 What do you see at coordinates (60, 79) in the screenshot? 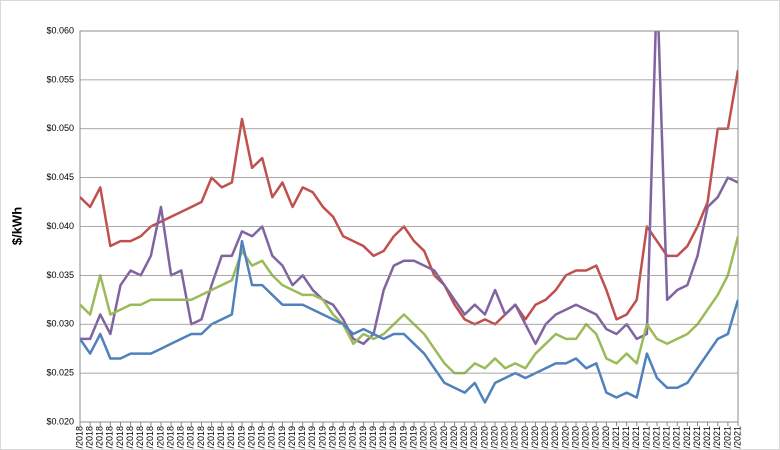
I see `y-tick-label: $0.055` at bounding box center [60, 79].